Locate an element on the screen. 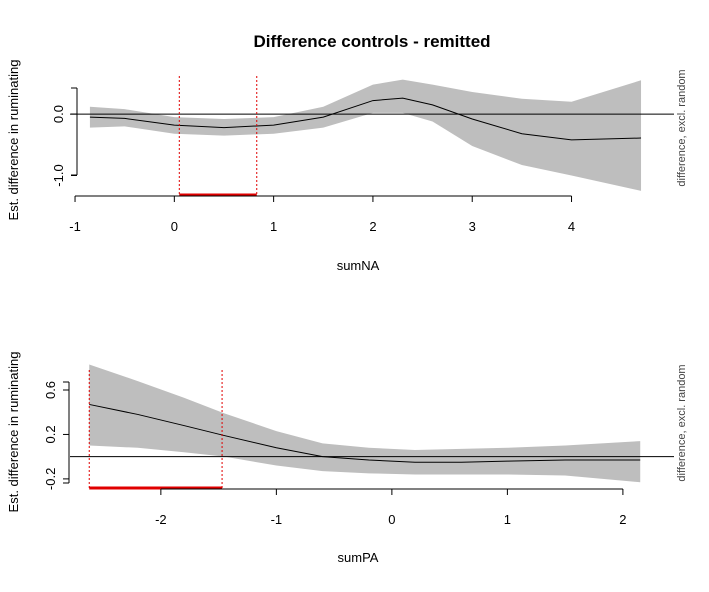 The image size is (709, 592). confidence-band is located at coordinates (365, 135).